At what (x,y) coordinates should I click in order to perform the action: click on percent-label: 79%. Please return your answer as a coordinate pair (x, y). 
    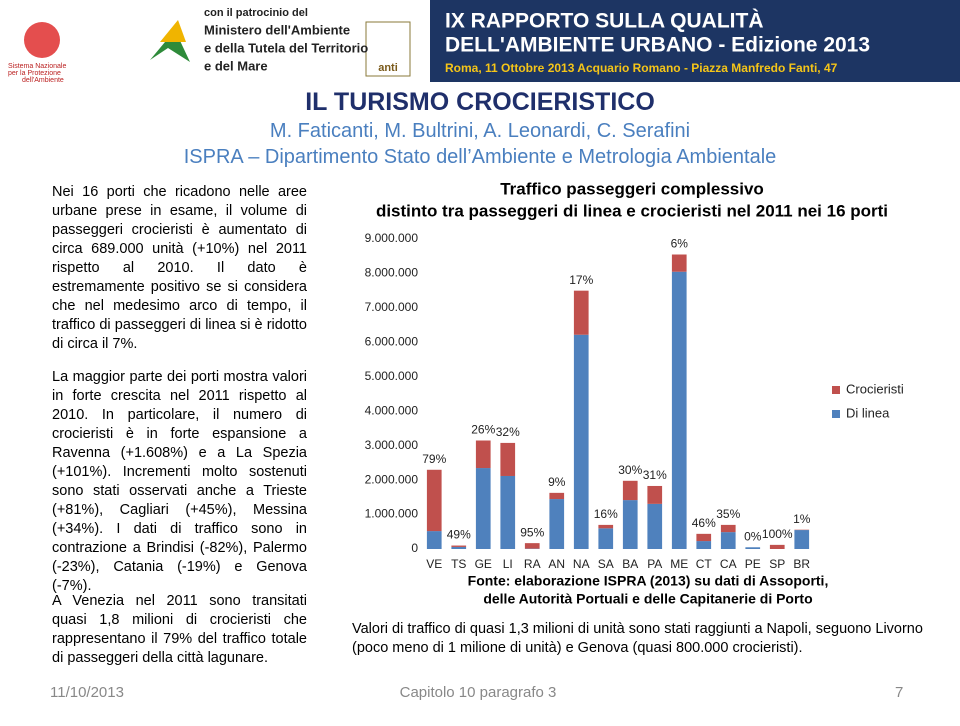
    Looking at the image, I should click on (434, 459).